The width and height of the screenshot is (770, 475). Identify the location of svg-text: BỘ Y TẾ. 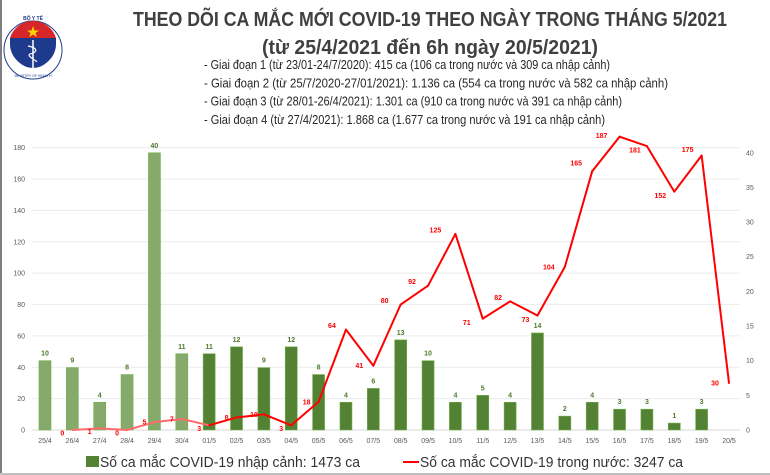
(33, 18).